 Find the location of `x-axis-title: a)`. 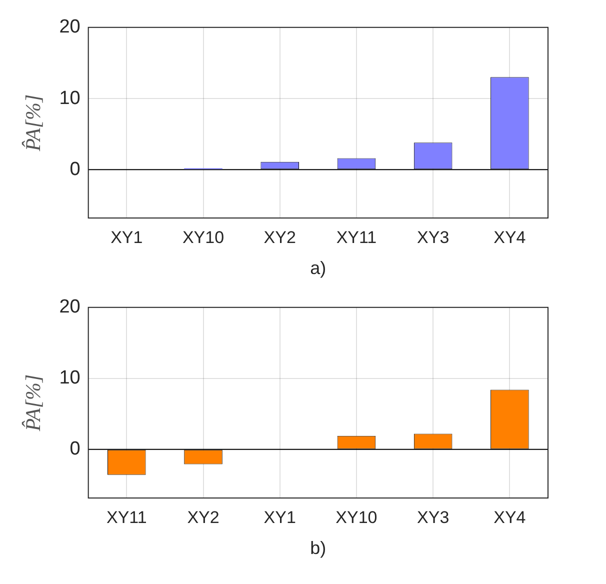

x-axis-title: a) is located at coordinates (318, 268).